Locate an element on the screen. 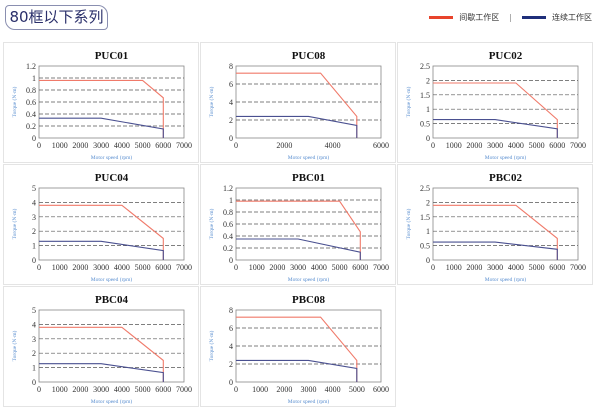 The height and width of the screenshot is (413, 600). legend-continuous-line is located at coordinates (534, 17).